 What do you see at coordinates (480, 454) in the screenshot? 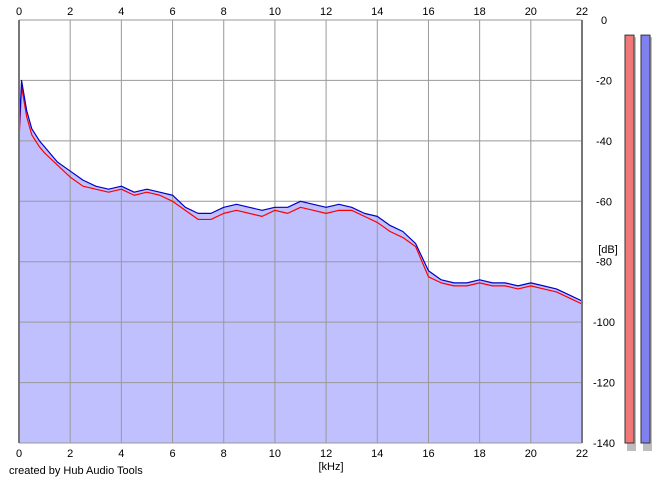
I see `x-tick-label-bottom: 18` at bounding box center [480, 454].